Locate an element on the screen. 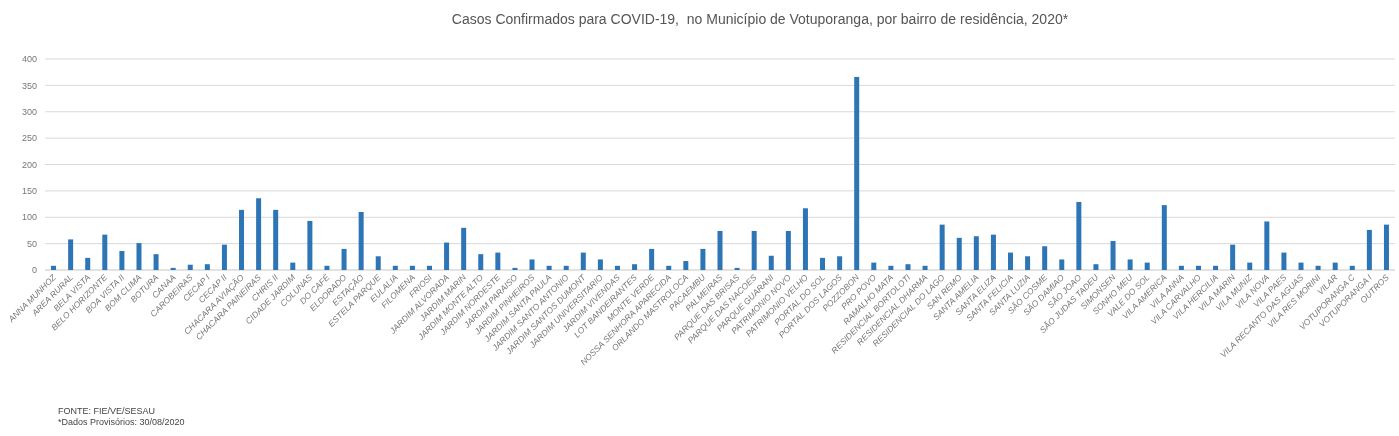 The image size is (1399, 436). y-tick-label: 250 is located at coordinates (29, 138).